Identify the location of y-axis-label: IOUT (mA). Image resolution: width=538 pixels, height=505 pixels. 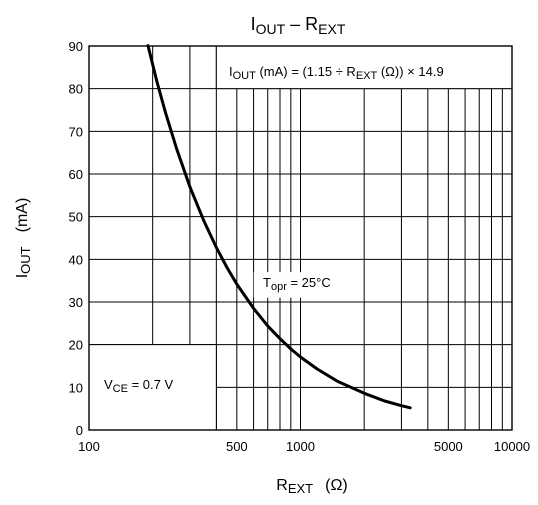
(23, 238).